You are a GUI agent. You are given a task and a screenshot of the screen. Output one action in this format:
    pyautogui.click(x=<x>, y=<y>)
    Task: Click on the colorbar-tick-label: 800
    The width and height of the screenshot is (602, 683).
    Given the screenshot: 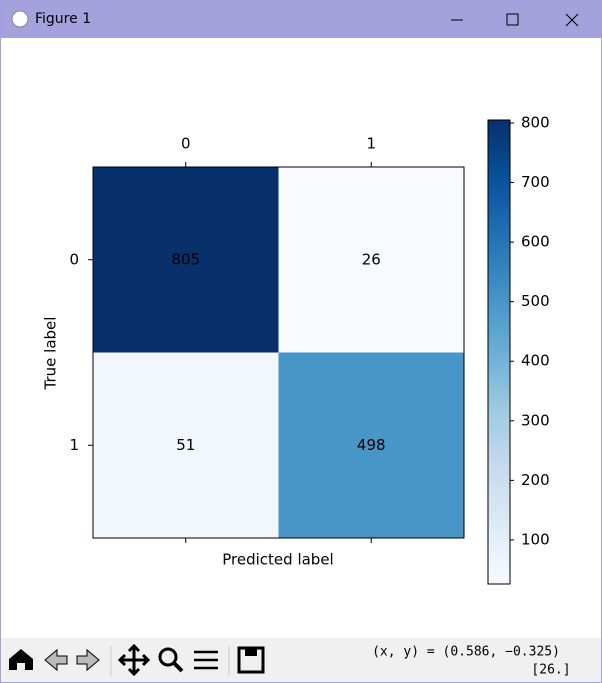 What is the action you would take?
    pyautogui.click(x=535, y=122)
    